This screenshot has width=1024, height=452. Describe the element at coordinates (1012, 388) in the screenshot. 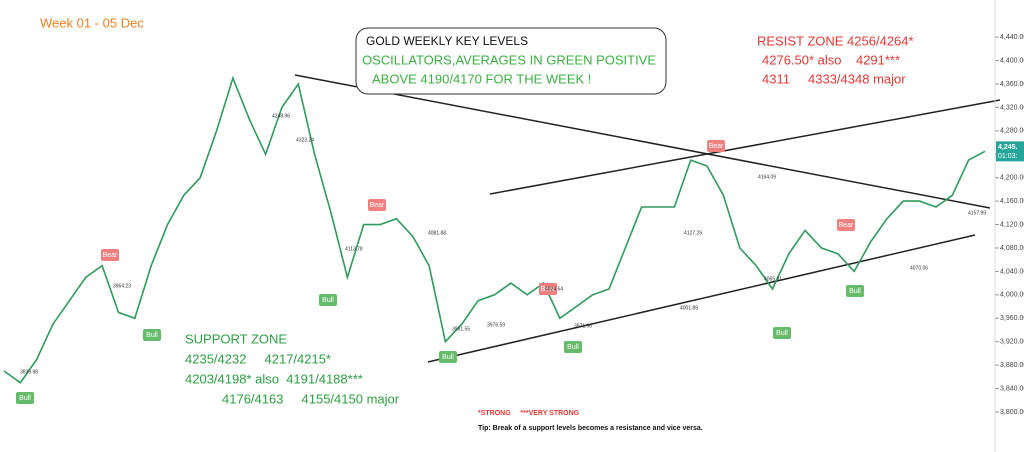

I see `y-tick-label: 3,840.00` at that location.